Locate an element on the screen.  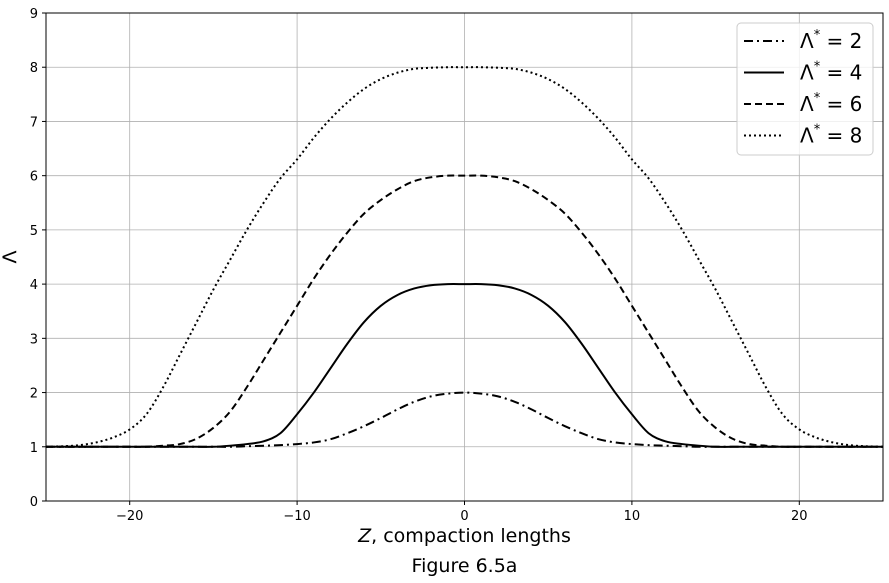
y-axis-label: Λ is located at coordinates (10, 257).